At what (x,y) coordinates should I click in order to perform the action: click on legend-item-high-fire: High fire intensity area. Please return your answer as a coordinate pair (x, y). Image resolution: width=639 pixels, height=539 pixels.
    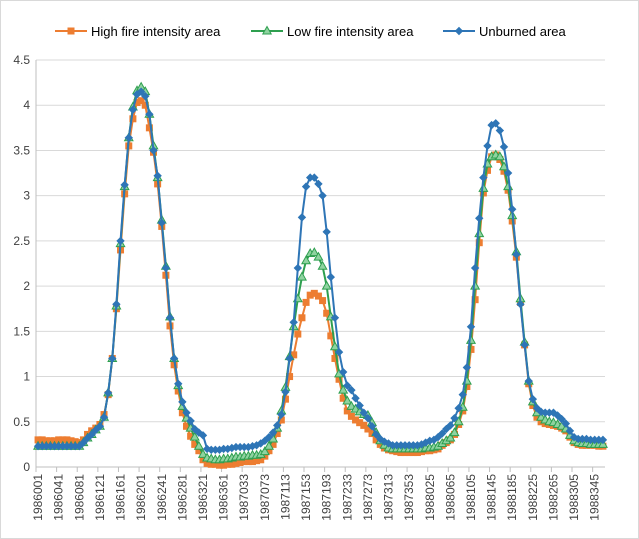
    Looking at the image, I should click on (138, 31).